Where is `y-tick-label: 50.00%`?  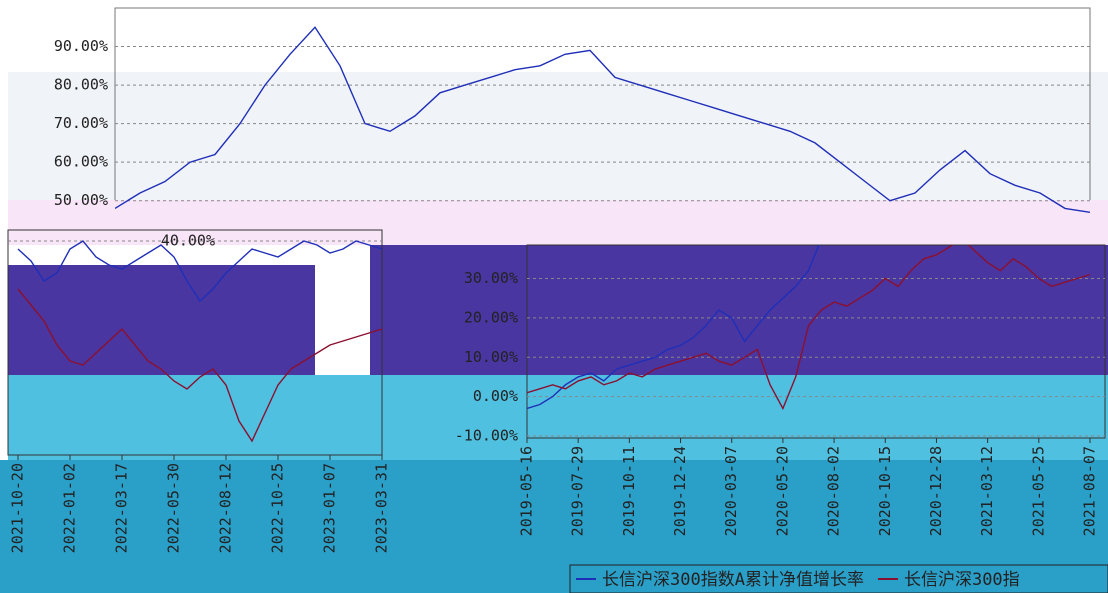 y-tick-label: 50.00% is located at coordinates (81, 200).